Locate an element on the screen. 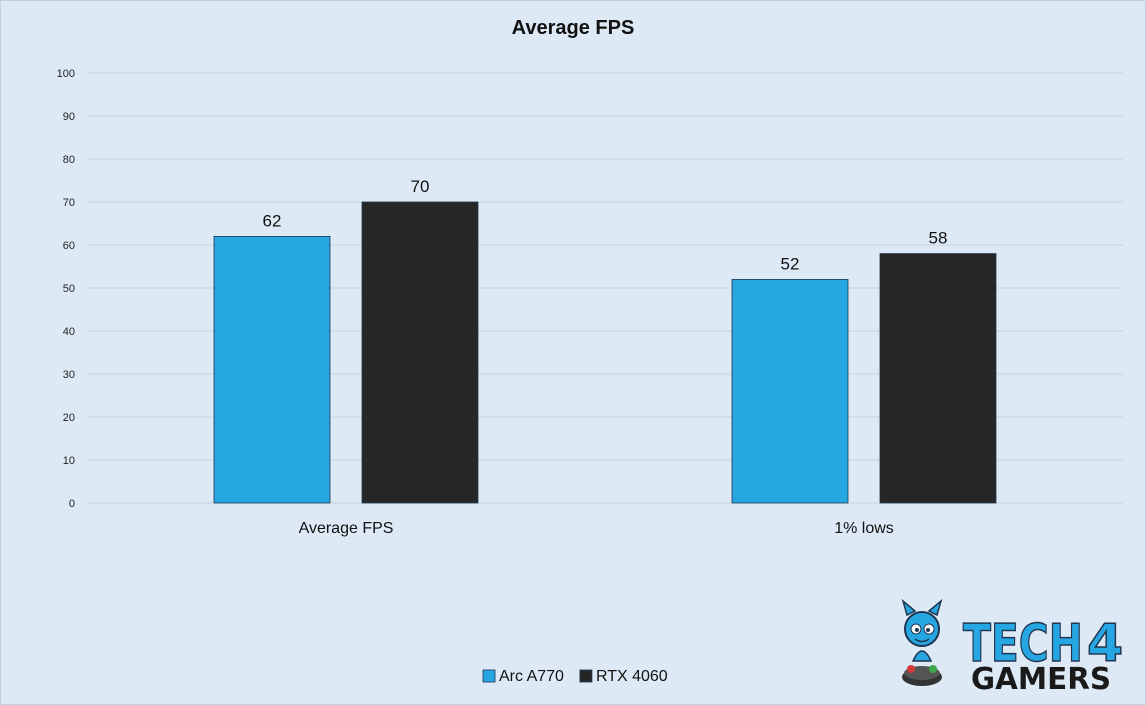  legend-entry: Arc A770 is located at coordinates (531, 676).